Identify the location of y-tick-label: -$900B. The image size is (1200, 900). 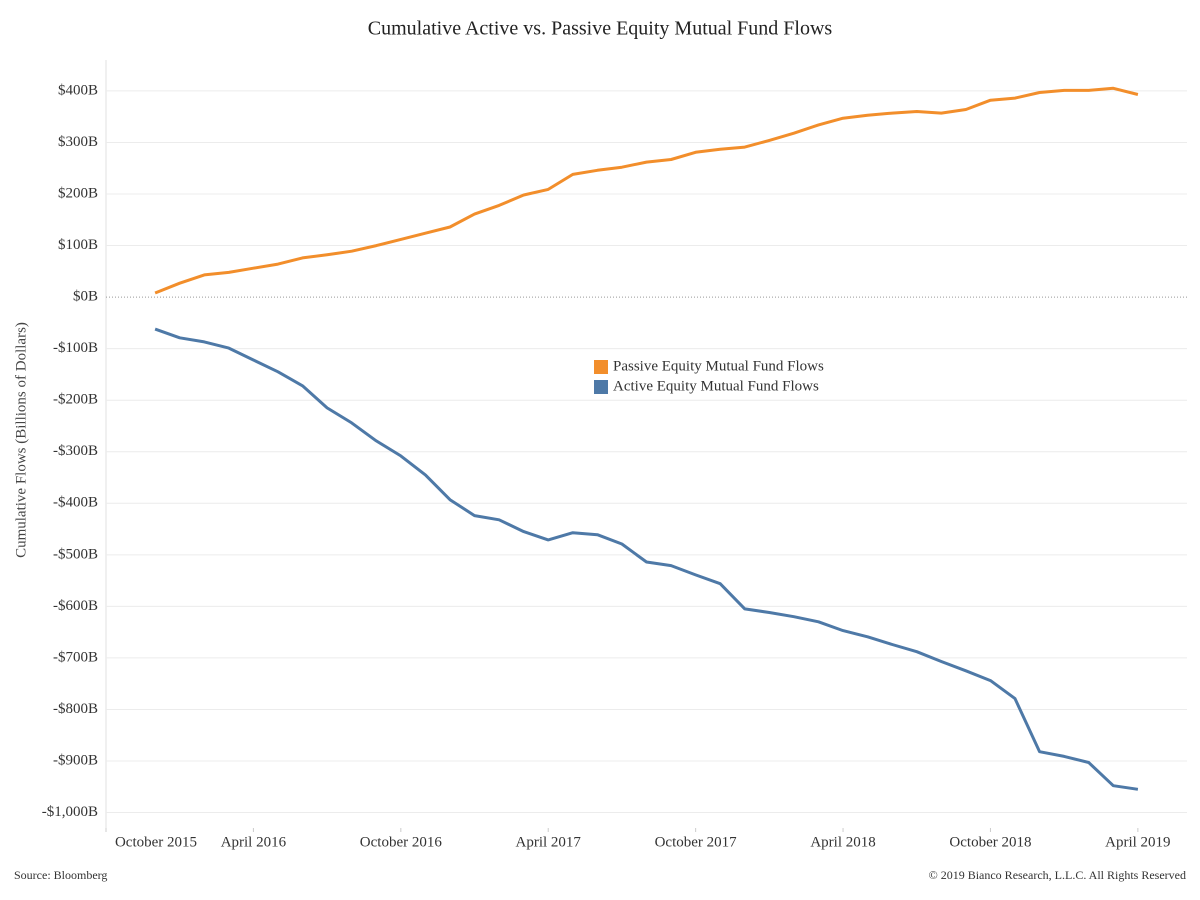
(75, 760).